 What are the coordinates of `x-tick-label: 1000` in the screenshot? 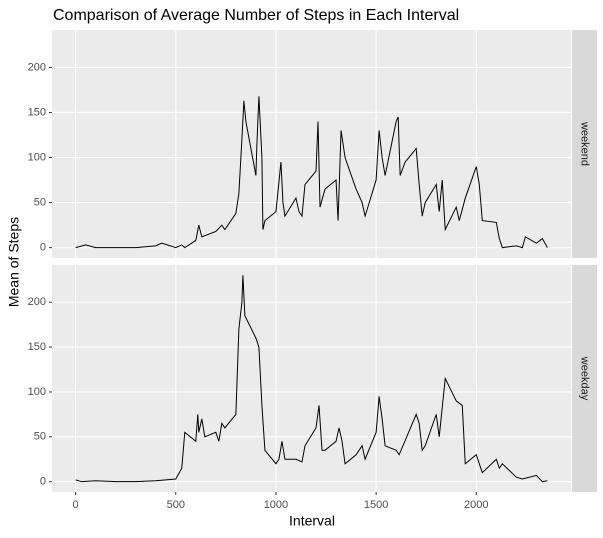 It's located at (276, 505).